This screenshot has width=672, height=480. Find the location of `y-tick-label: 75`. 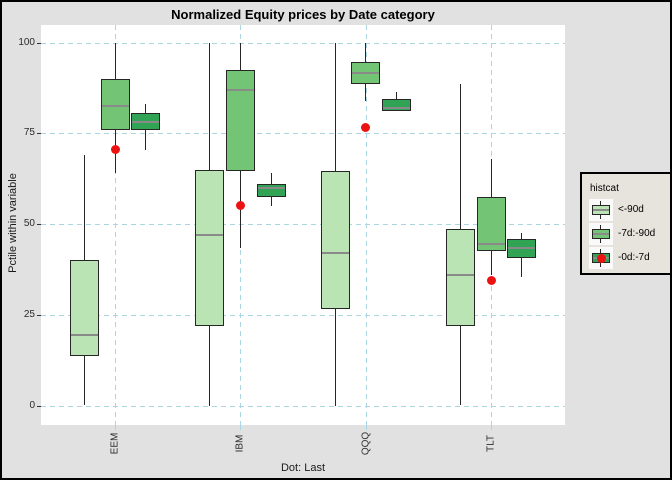

y-tick-label: 75 is located at coordinates (29, 133).